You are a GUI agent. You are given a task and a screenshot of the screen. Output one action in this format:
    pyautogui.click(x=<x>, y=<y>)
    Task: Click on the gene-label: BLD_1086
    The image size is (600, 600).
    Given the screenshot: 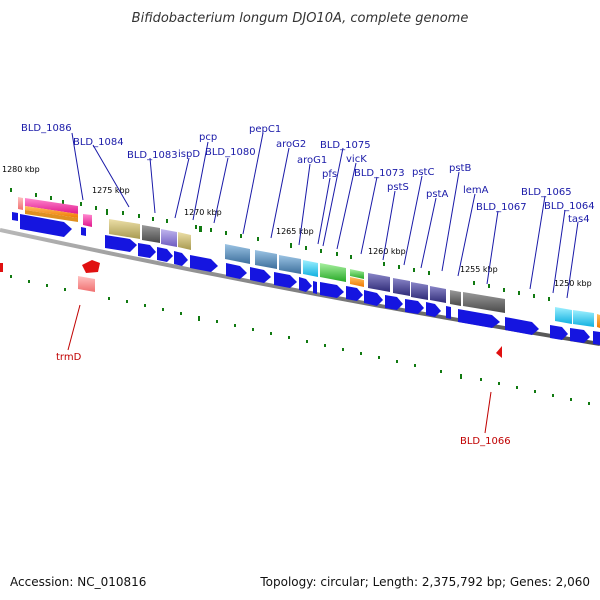 What is the action you would take?
    pyautogui.click(x=46, y=128)
    